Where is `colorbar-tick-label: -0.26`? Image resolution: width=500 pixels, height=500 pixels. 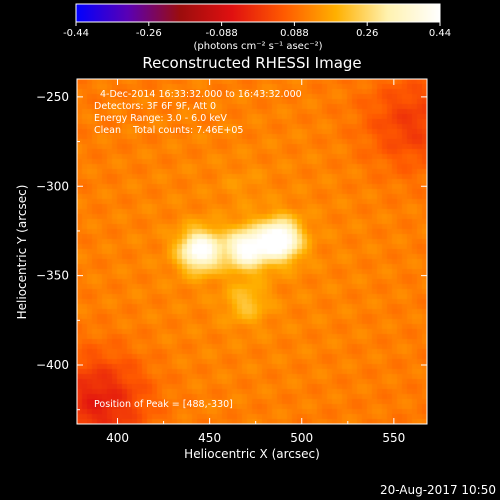
colorbar-tick-label: -0.26 is located at coordinates (149, 33).